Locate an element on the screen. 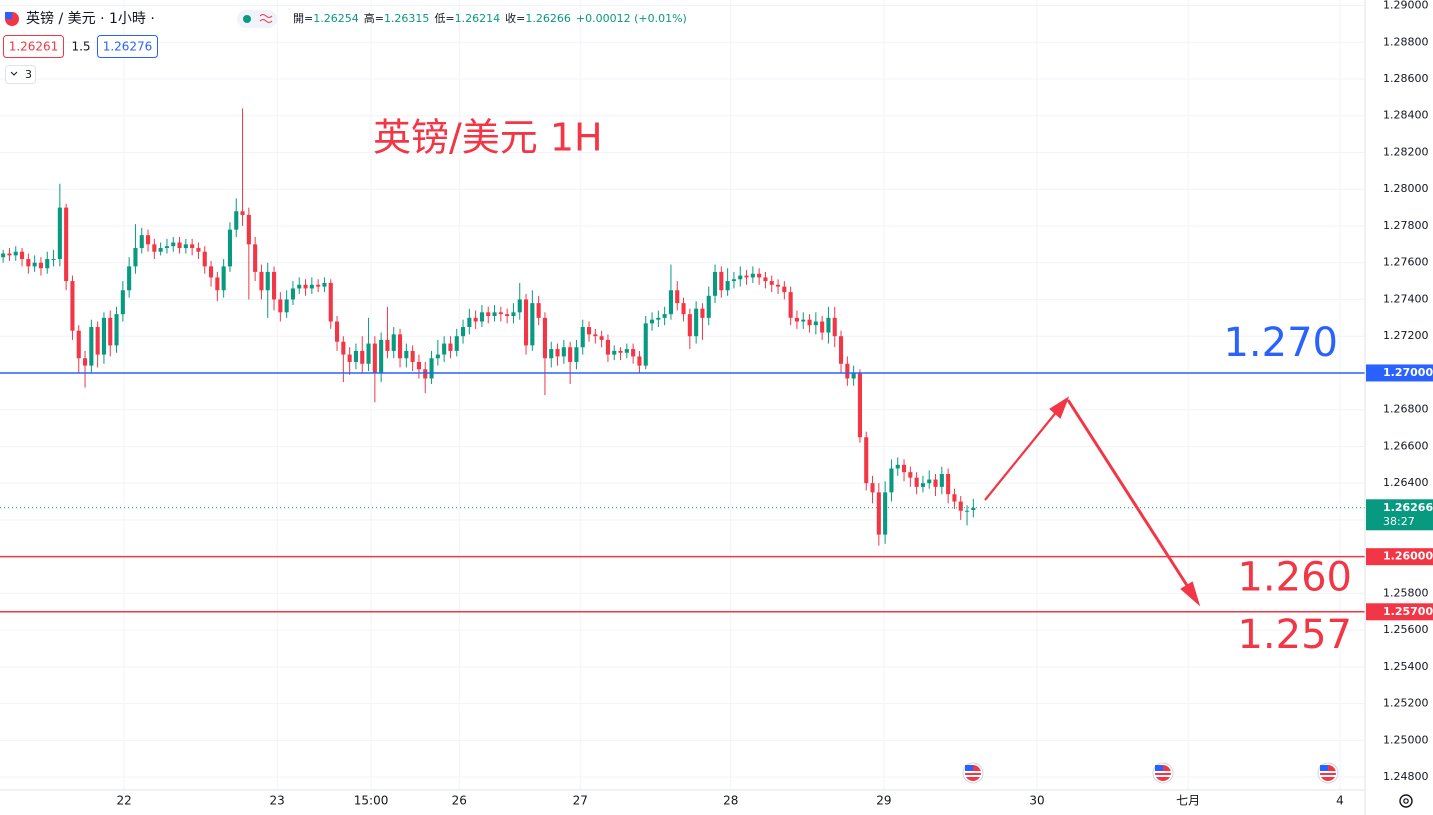 The image size is (1433, 815). sell-button is located at coordinates (33, 46).